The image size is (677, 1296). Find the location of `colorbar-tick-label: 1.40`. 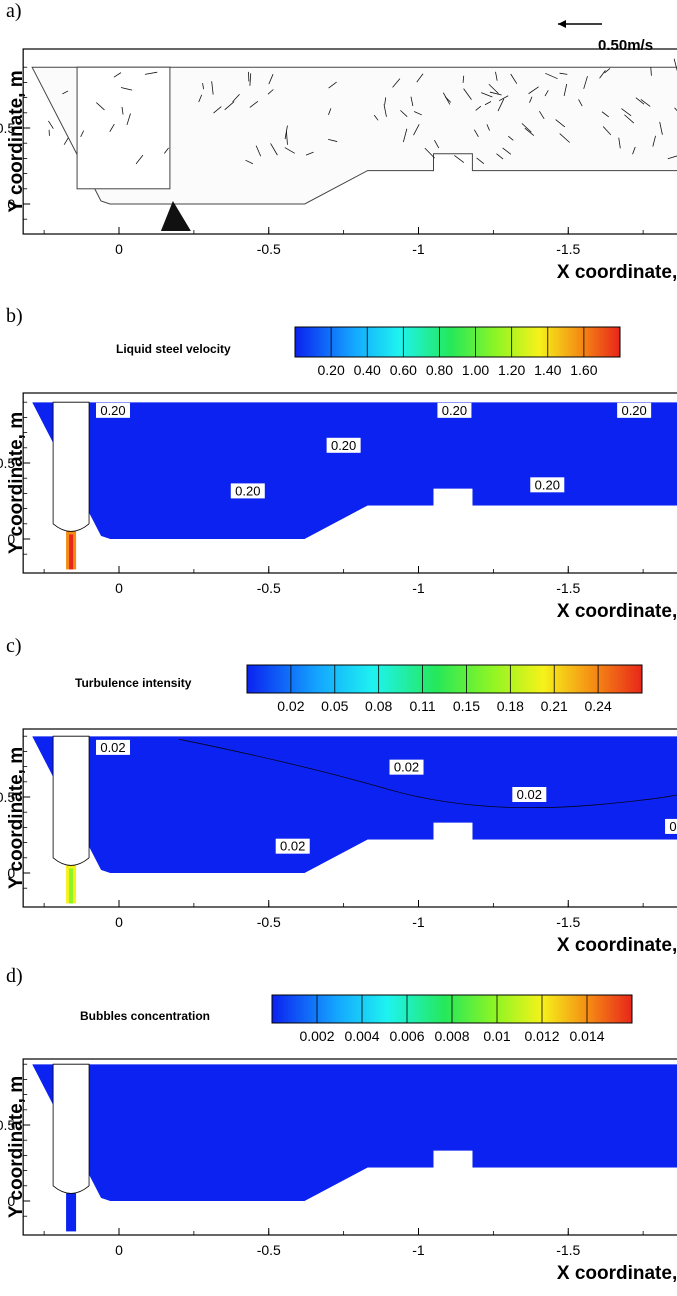

colorbar-tick-label: 1.40 is located at coordinates (547, 370).